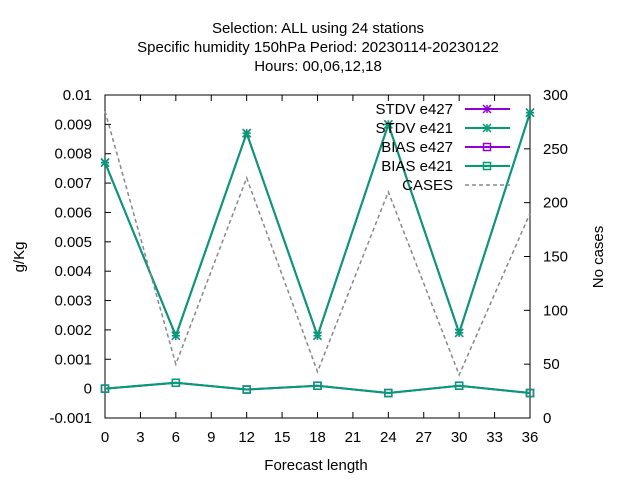  What do you see at coordinates (105, 437) in the screenshot?
I see `x-tick-label: 0` at bounding box center [105, 437].